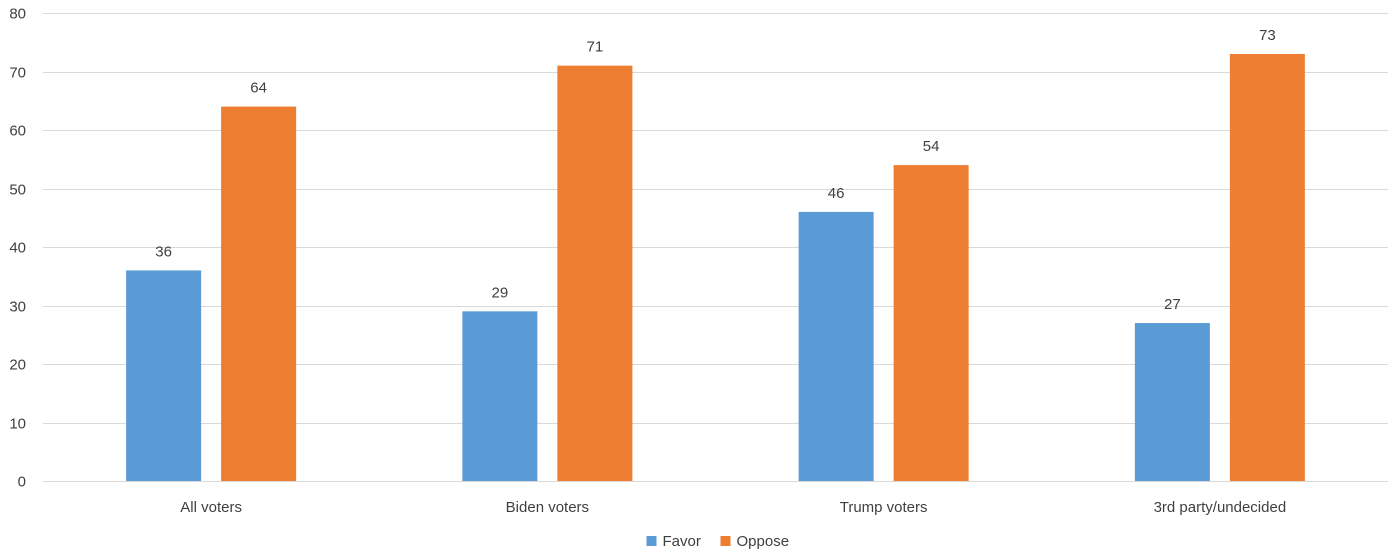 Image resolution: width=1393 pixels, height=558 pixels. Describe the element at coordinates (164, 375) in the screenshot. I see `bar-favor-all-voters` at that location.